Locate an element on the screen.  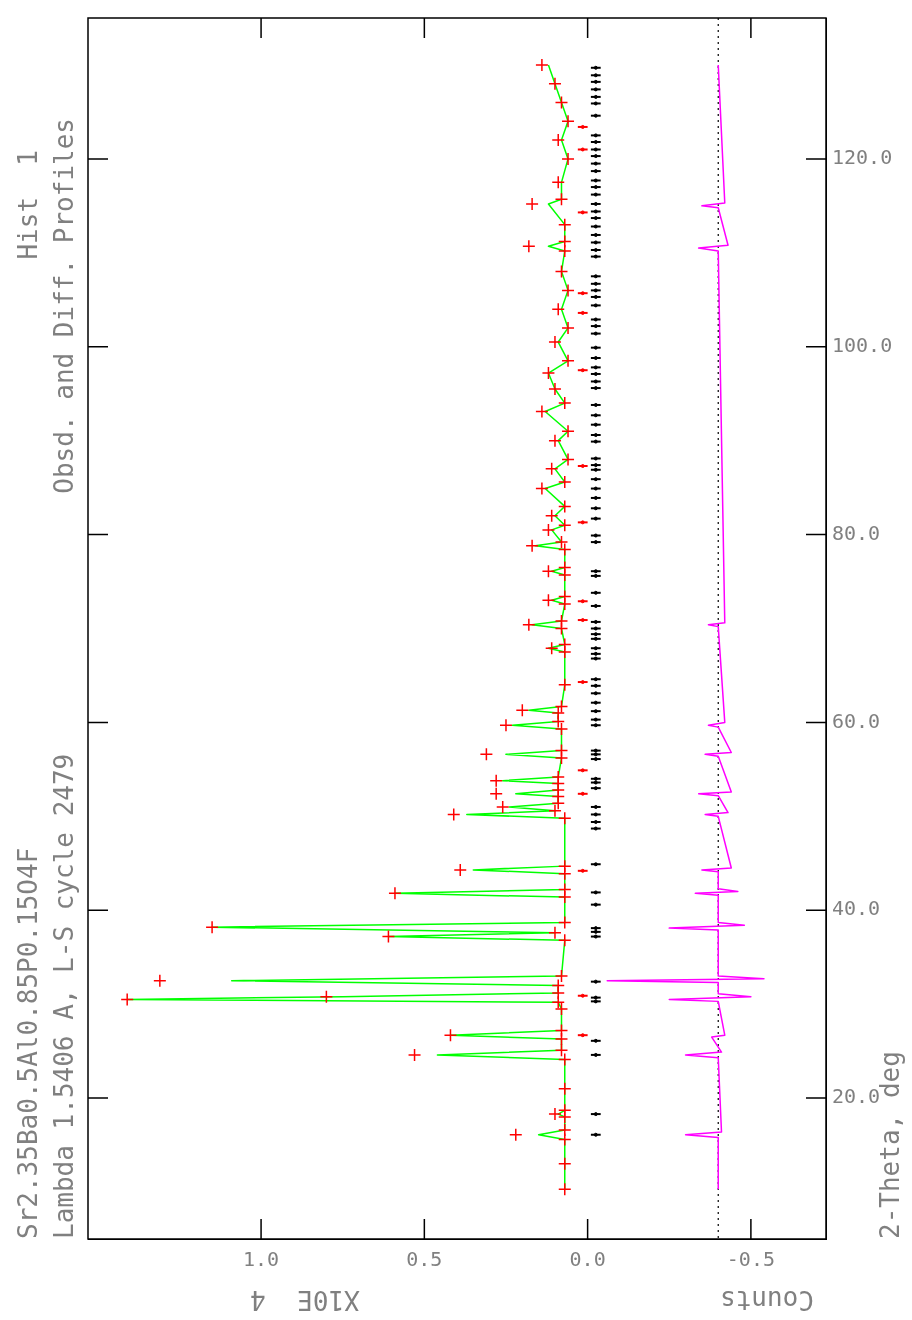
text: Lambda 1.5406 A, L-S cycle 2479 is located at coordinates (63, 996).